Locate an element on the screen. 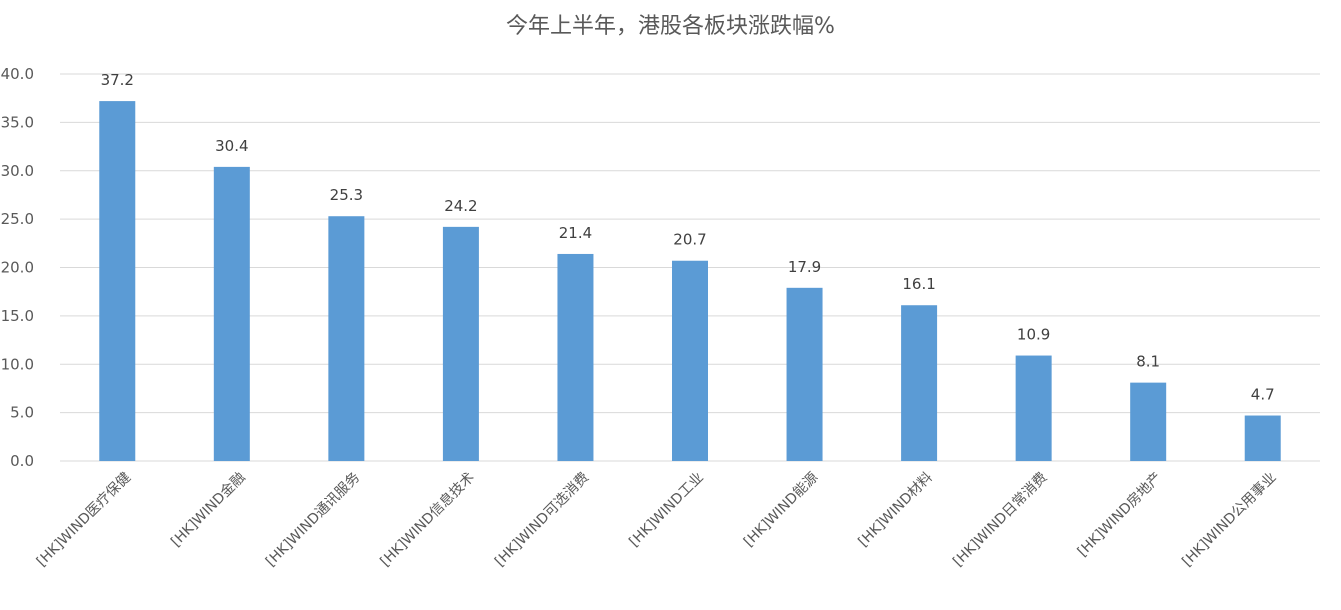 This screenshot has width=1341, height=610. y-tick-label: 35.0 is located at coordinates (17, 122).